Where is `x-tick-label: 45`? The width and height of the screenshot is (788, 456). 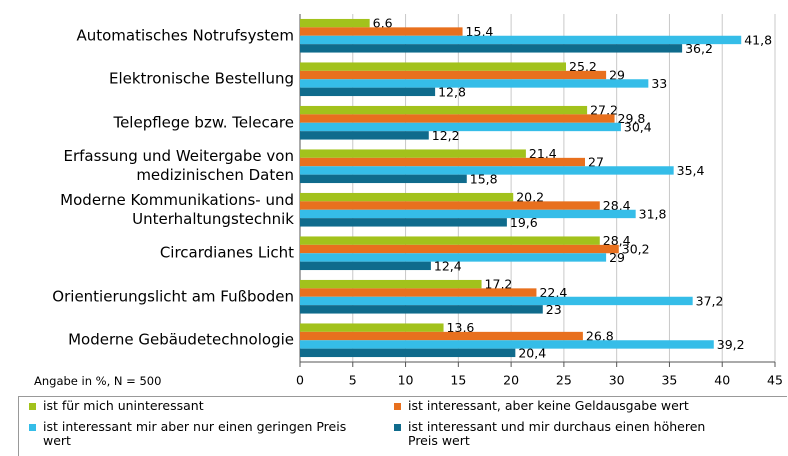 x-tick-label: 45 is located at coordinates (775, 380).